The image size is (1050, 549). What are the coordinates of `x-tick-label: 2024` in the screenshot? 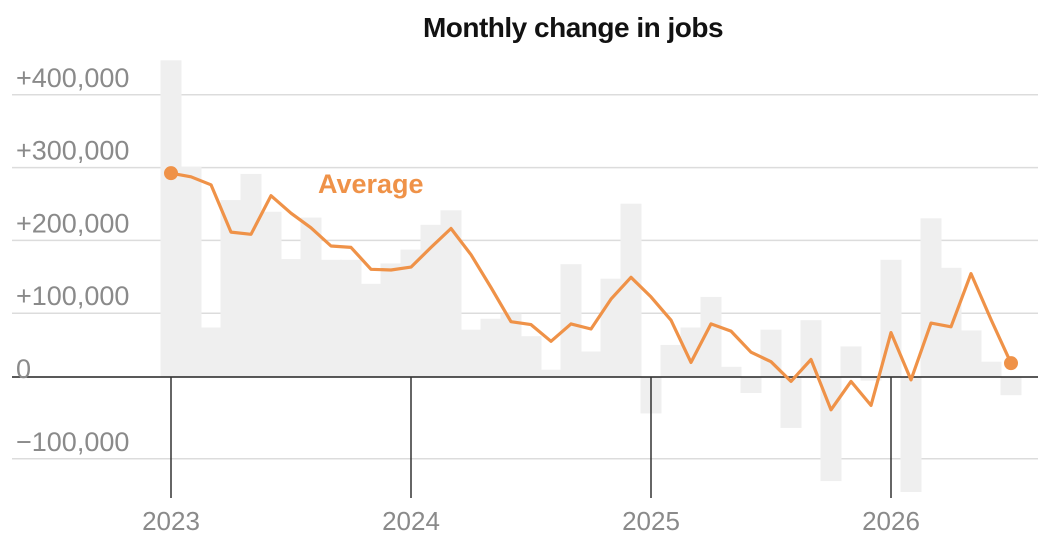 It's located at (411, 521).